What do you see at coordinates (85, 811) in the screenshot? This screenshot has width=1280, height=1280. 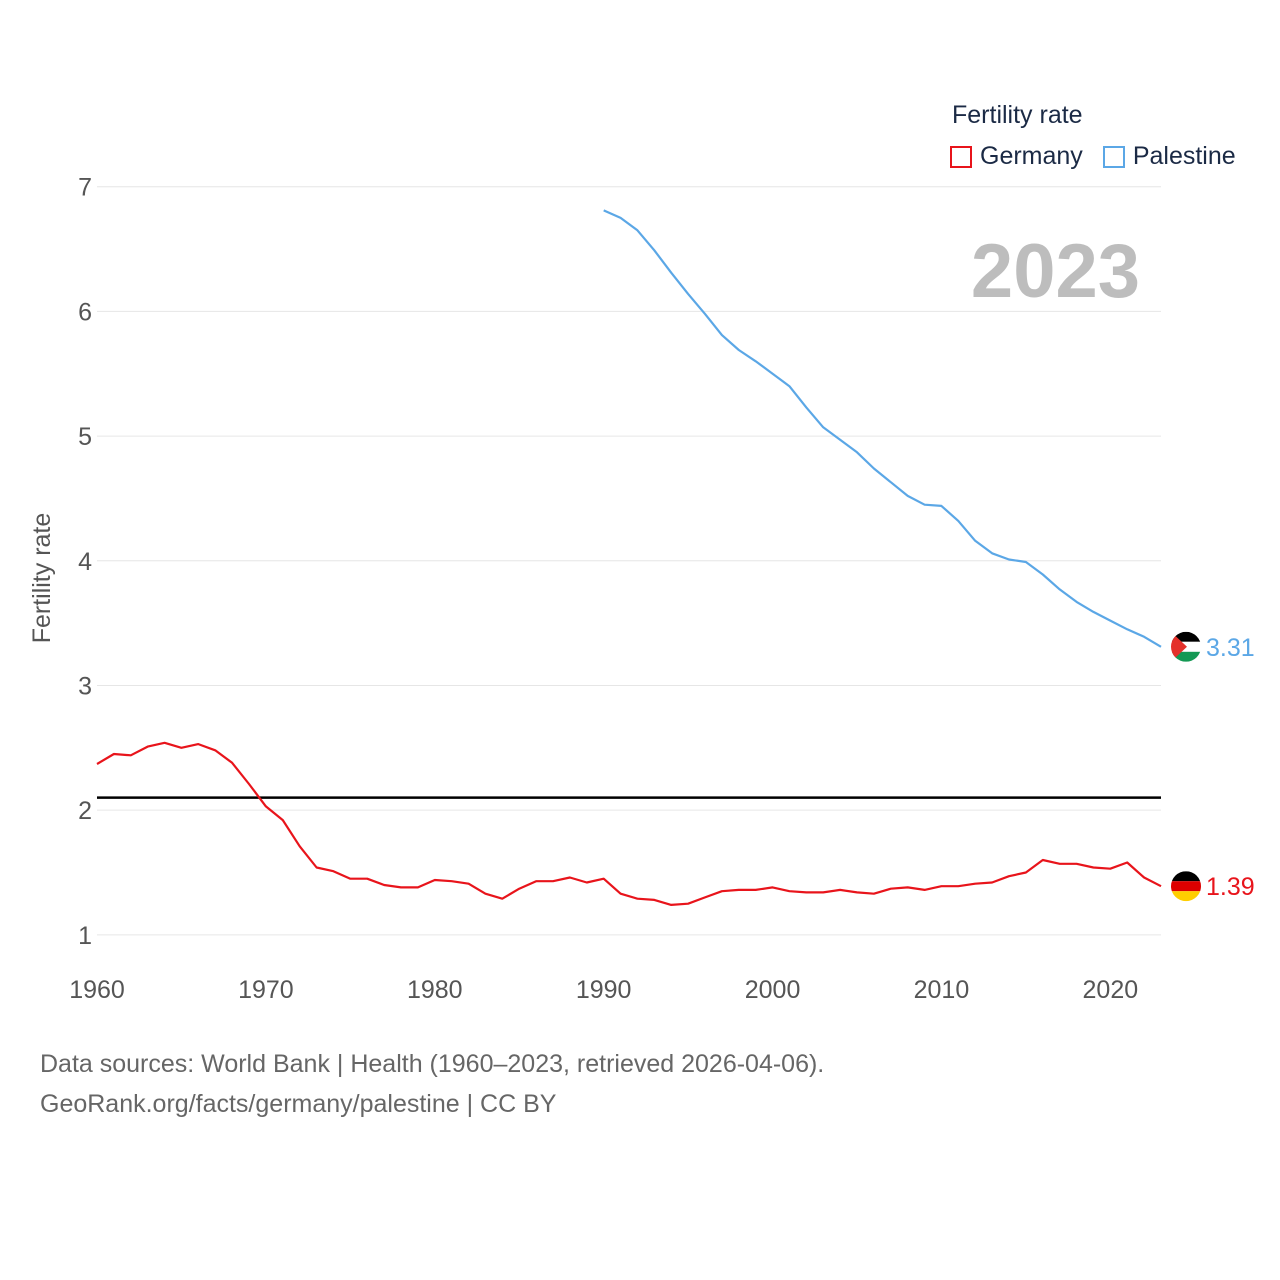 I see `y-tick-label: 2` at bounding box center [85, 811].